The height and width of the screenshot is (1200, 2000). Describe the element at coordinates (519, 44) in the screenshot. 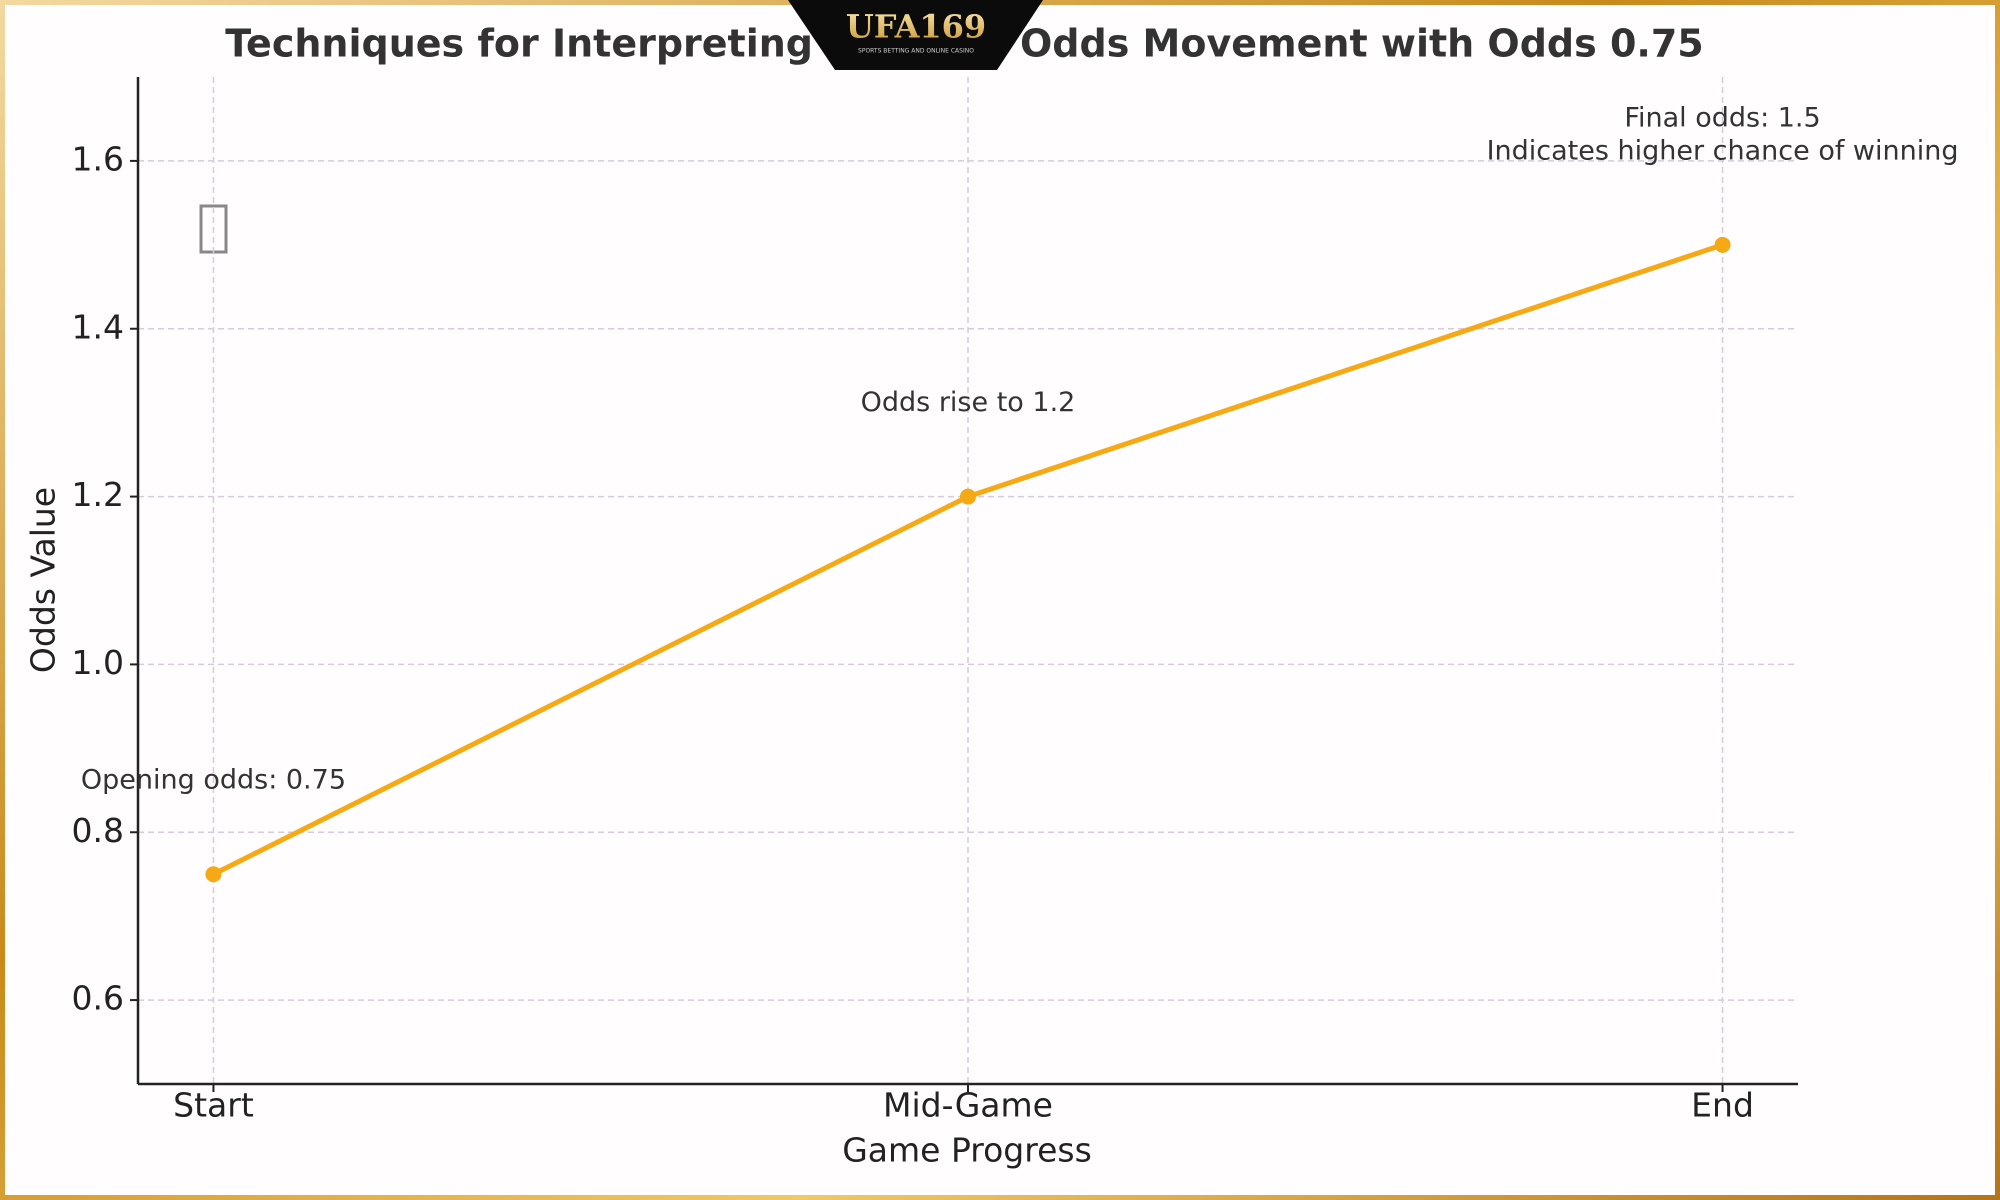

I see `chart-title: Techniques for Interpreting` at that location.